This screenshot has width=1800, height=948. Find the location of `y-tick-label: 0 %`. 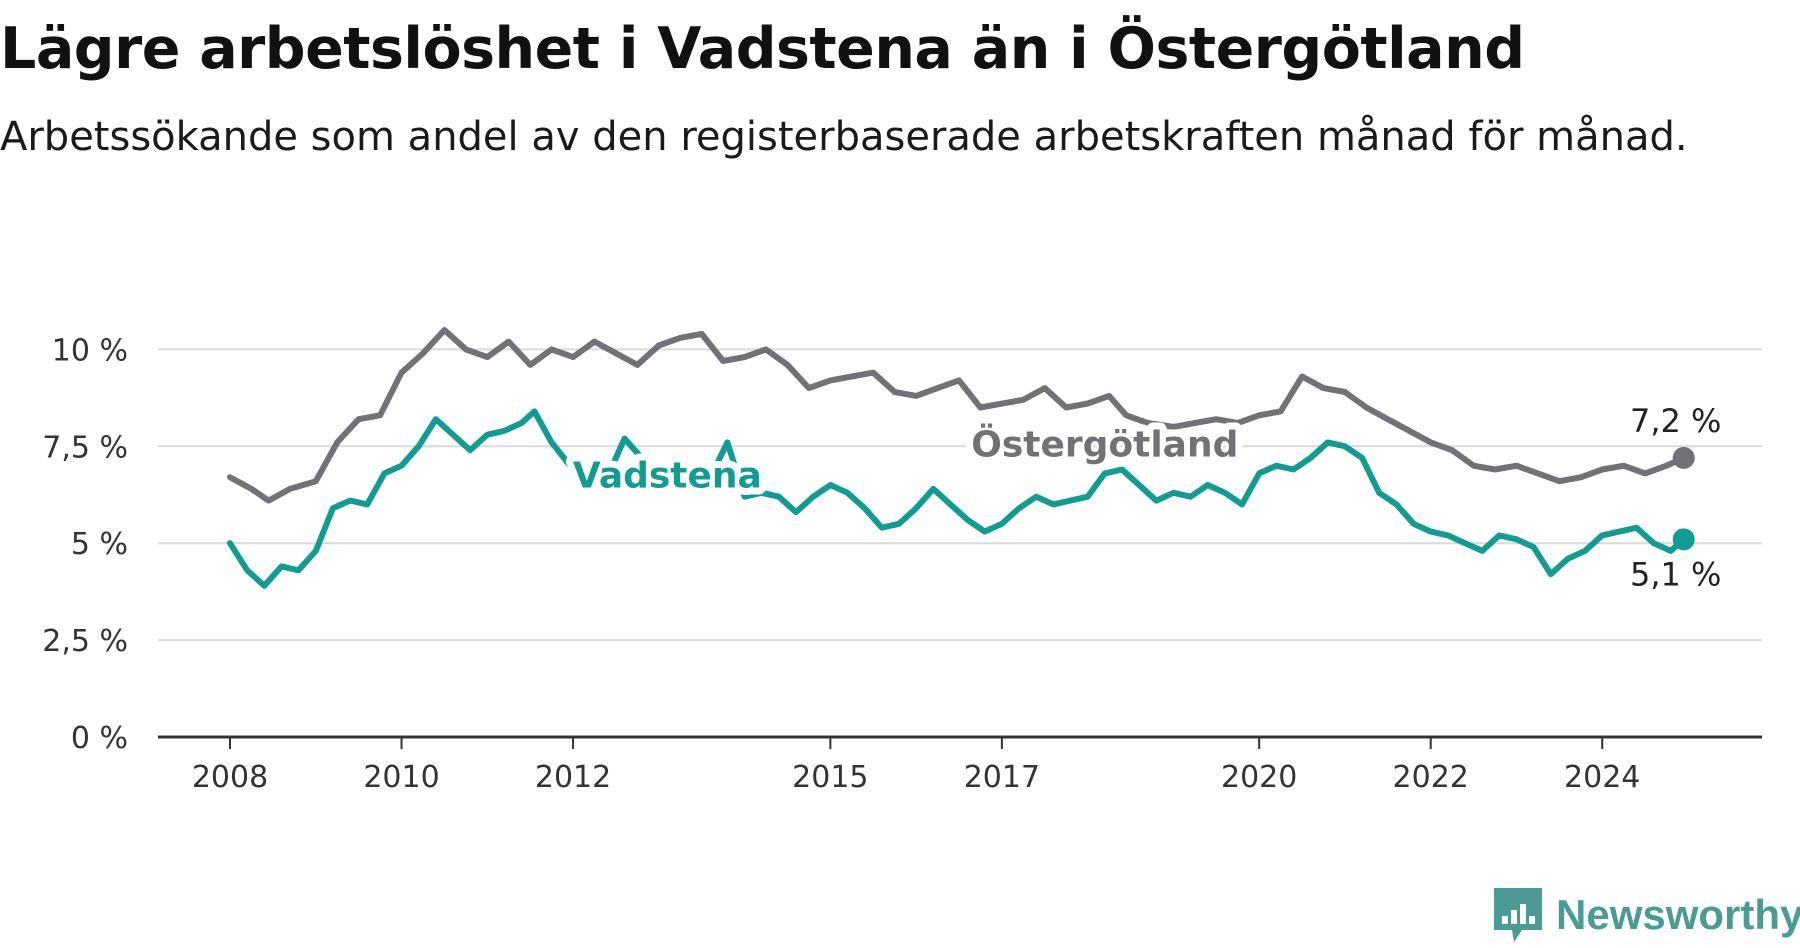

y-tick-label: 0 % is located at coordinates (99, 738).